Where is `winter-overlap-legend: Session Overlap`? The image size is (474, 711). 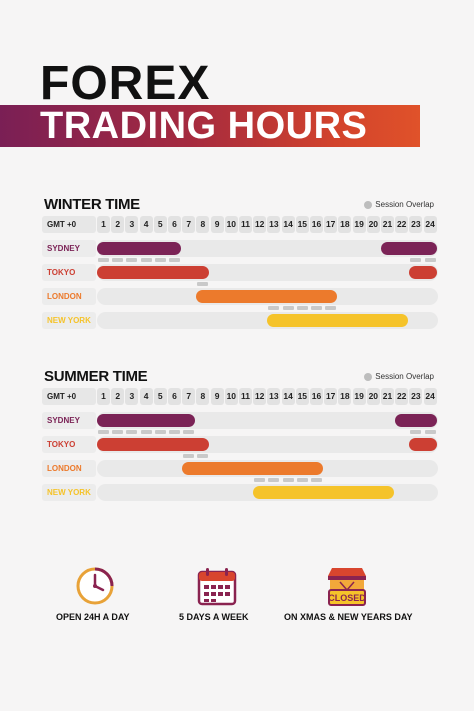 winter-overlap-legend: Session Overlap is located at coordinates (399, 204).